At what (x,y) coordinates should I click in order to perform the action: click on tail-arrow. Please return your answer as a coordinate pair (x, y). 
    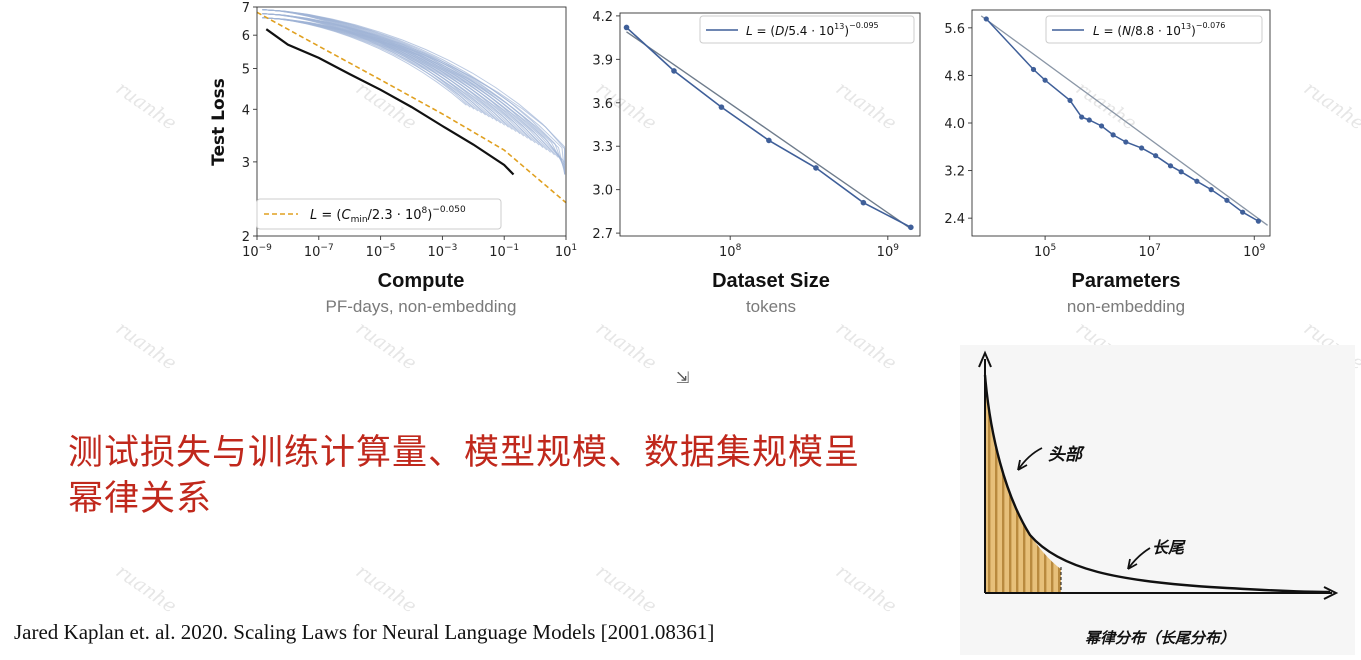
    Looking at the image, I should click on (1139, 558).